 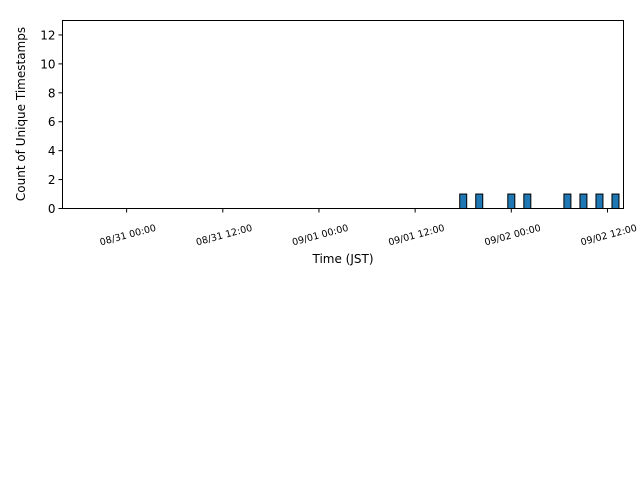 I want to click on y-tick-label: 4, so click(x=52, y=151).